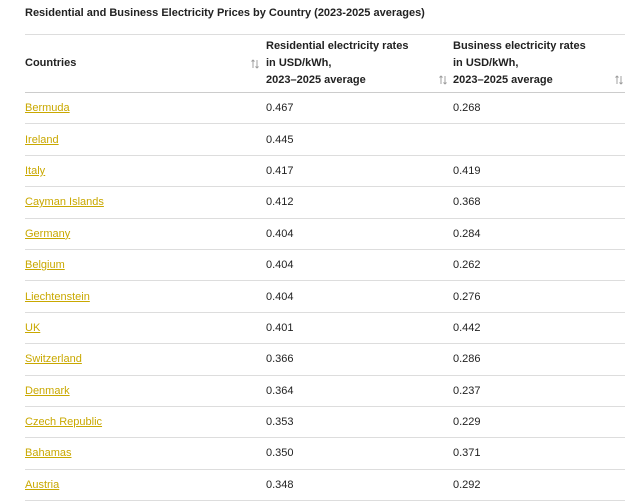 The height and width of the screenshot is (501, 625). I want to click on table-cell: 0.353, so click(355, 422).